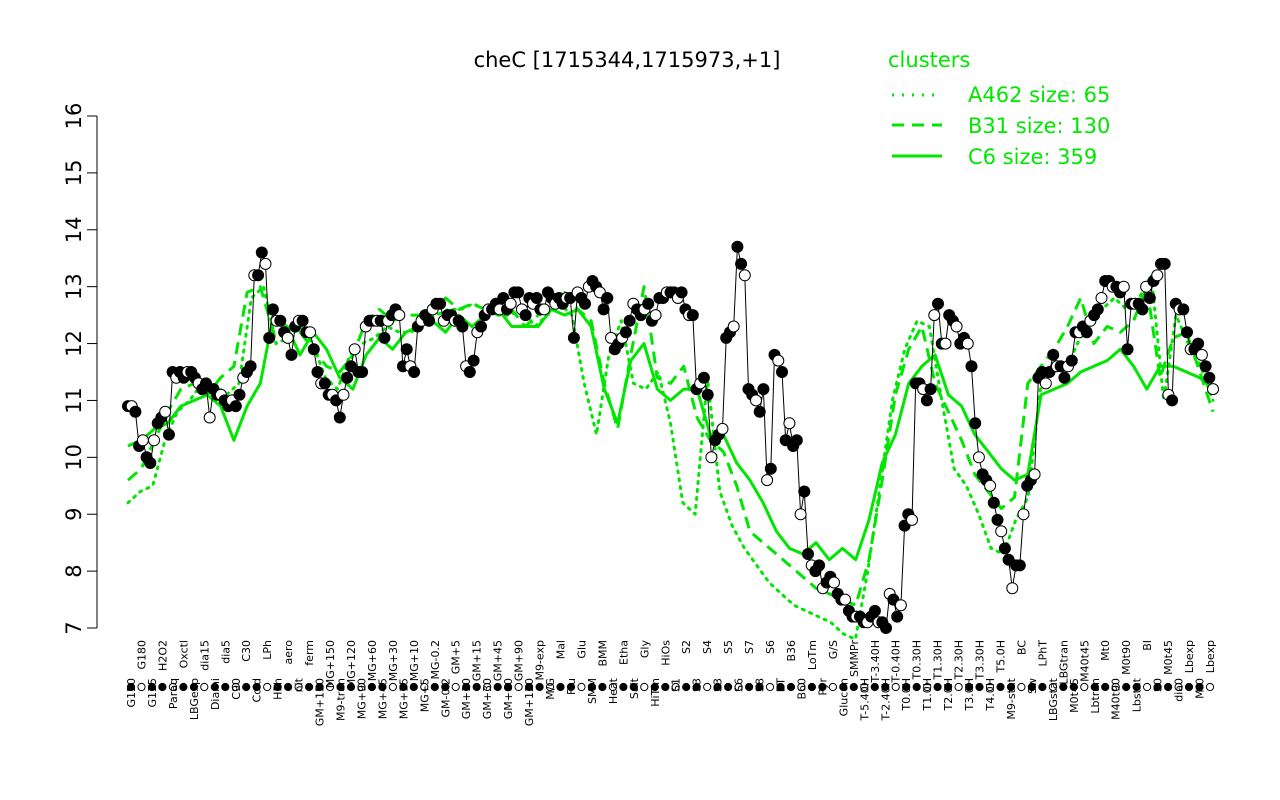  I want to click on x-tick-label: GM+10, so click(466, 698).